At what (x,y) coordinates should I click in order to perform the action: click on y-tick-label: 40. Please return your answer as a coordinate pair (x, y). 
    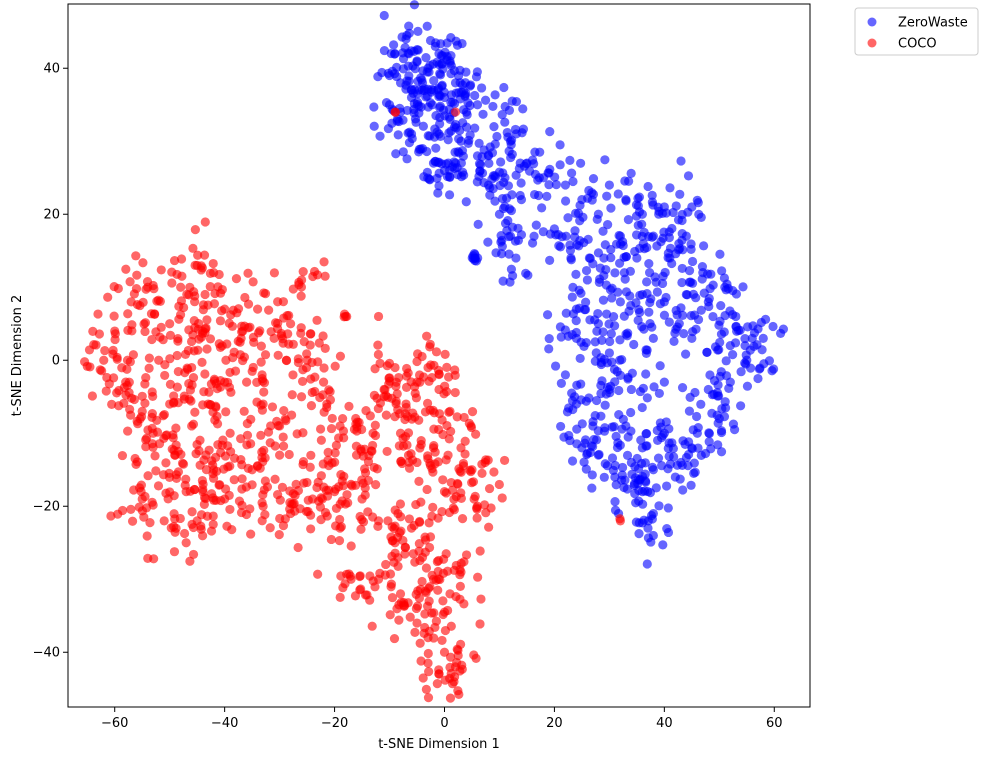
    Looking at the image, I should click on (51, 69).